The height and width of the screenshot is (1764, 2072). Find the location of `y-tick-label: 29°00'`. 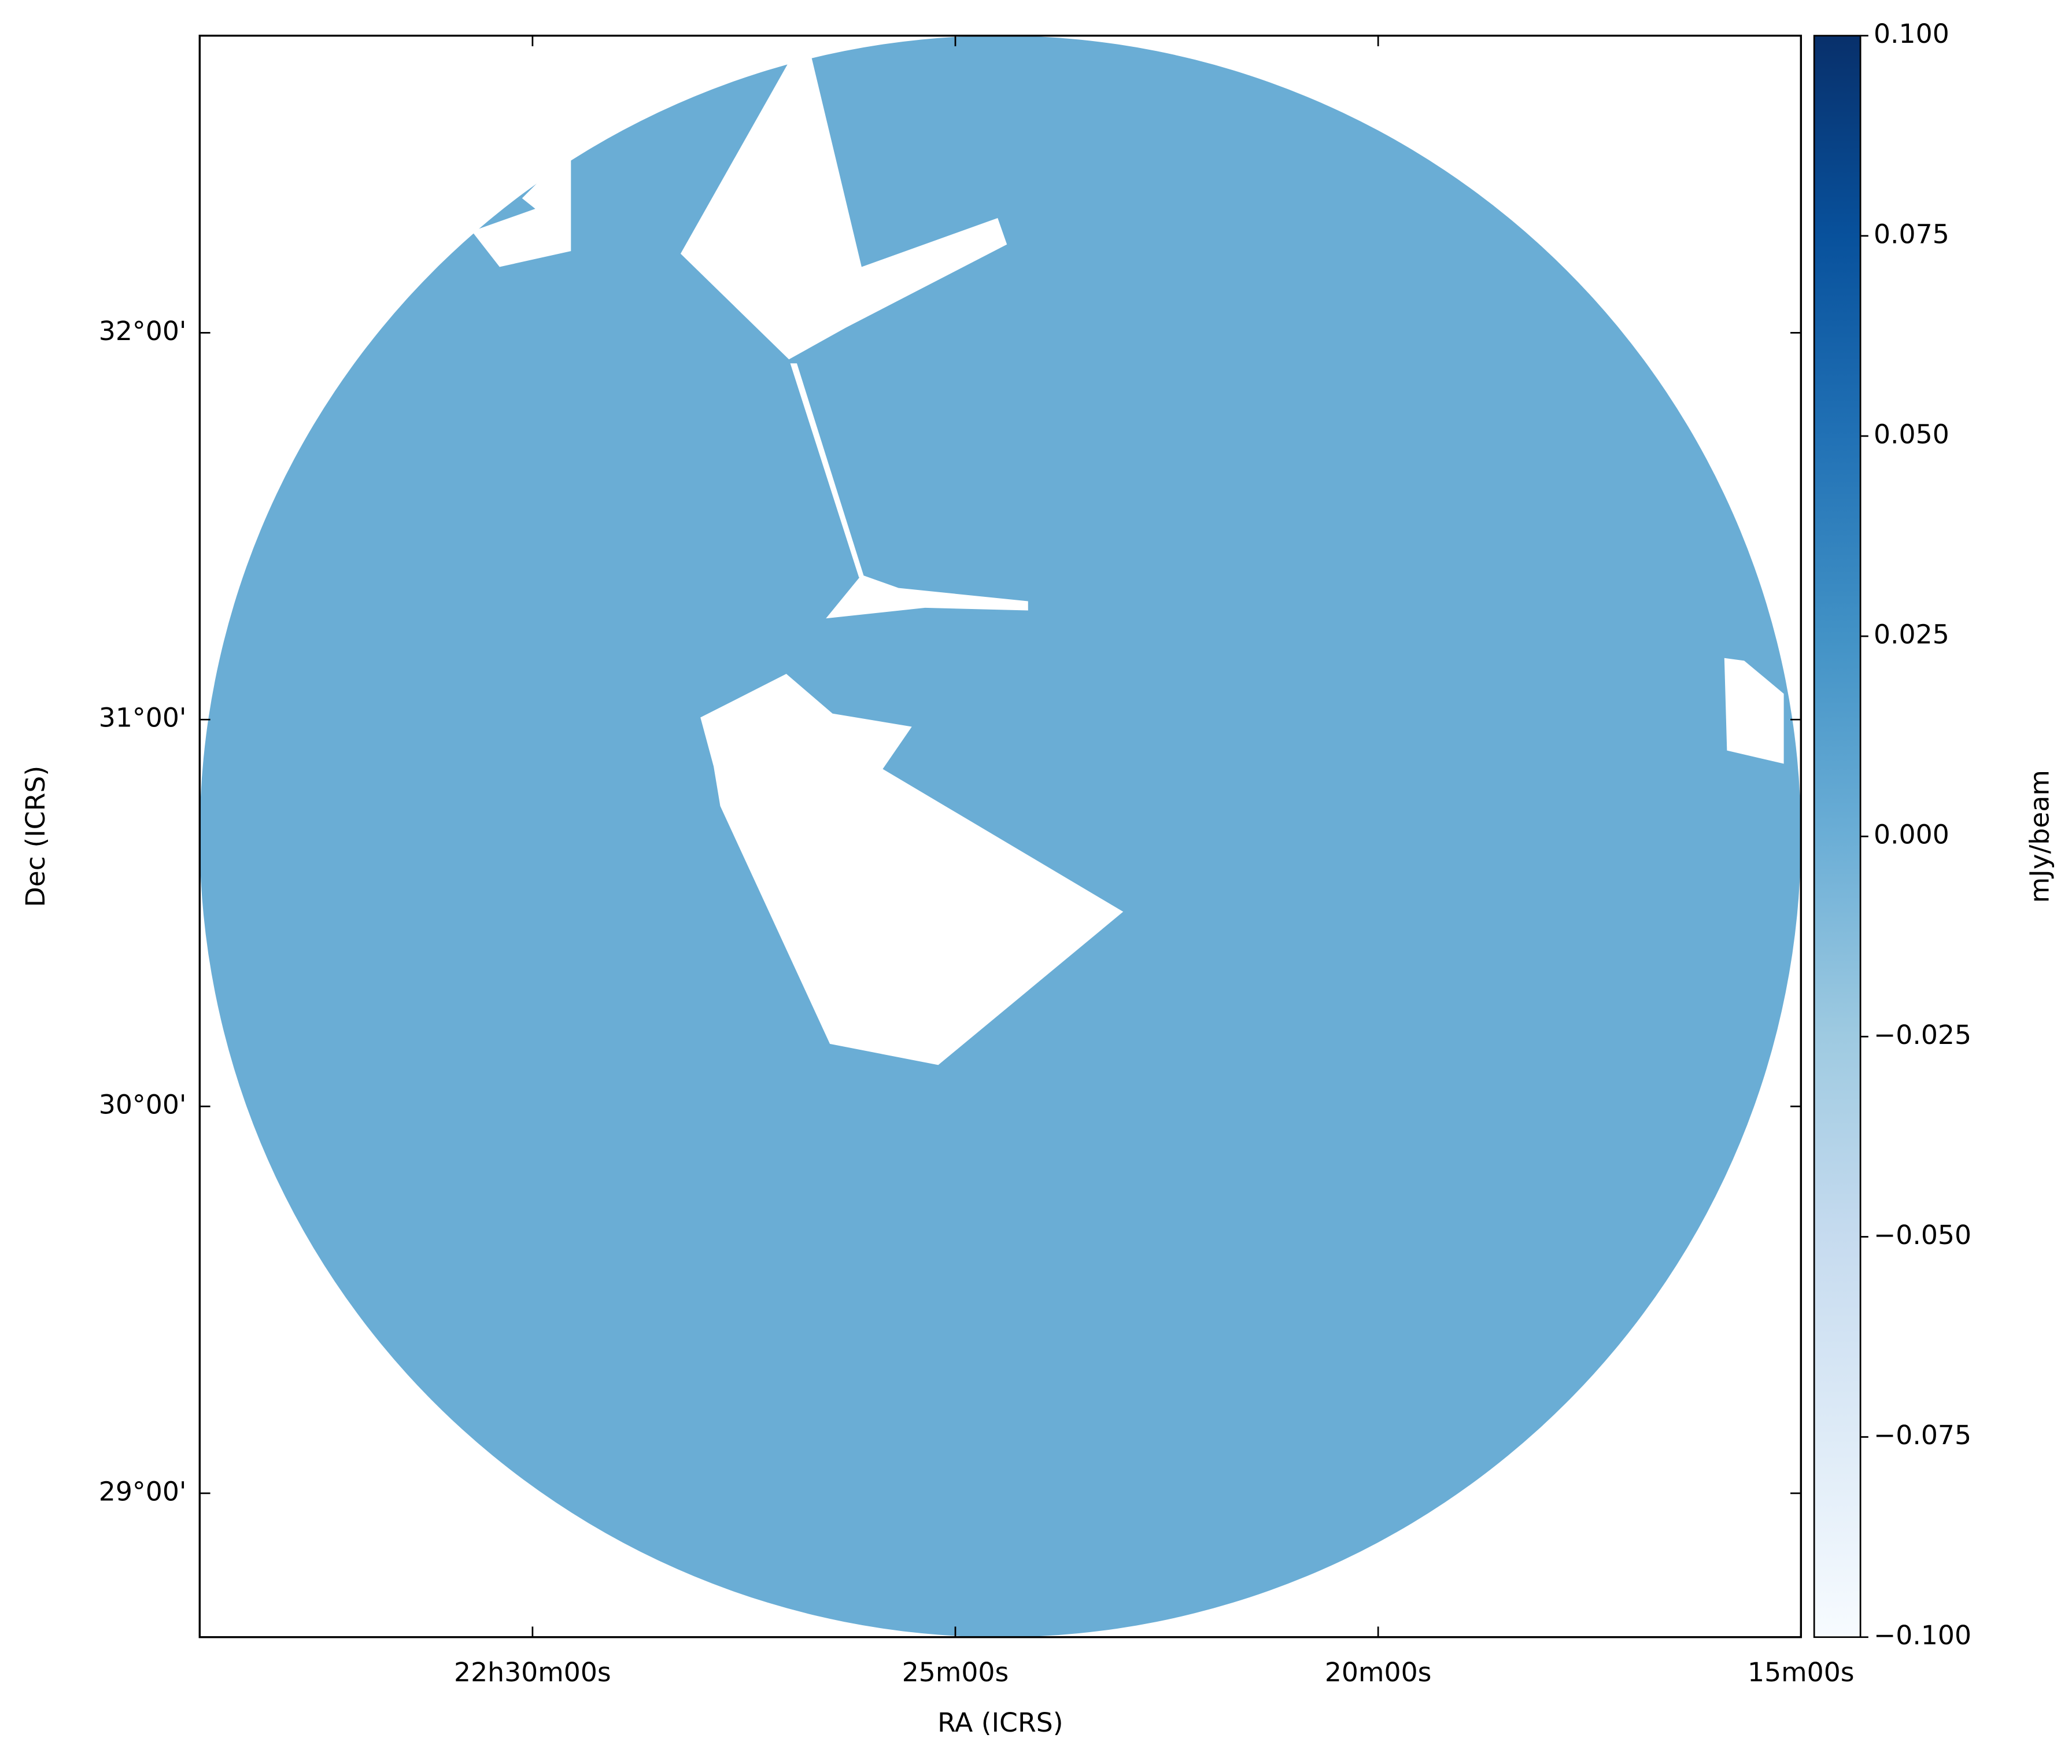

y-tick-label: 29°00' is located at coordinates (143, 1491).